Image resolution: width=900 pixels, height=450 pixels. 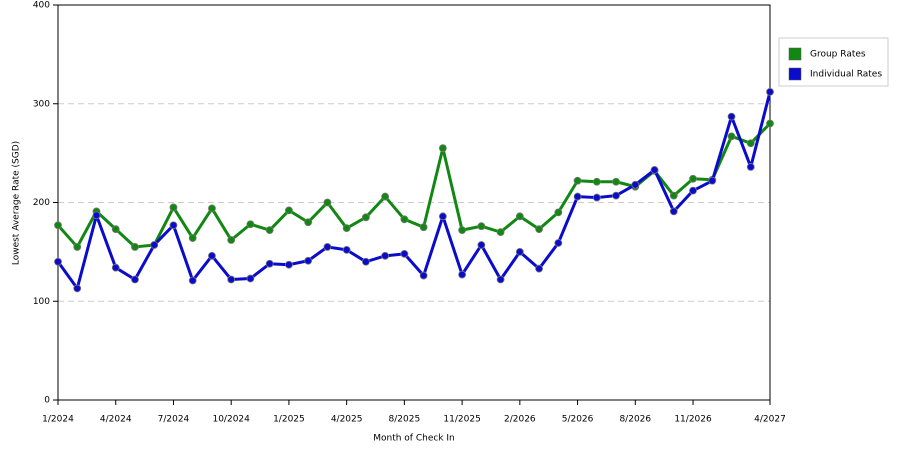 I want to click on x-tick-label: 2/2026, so click(x=520, y=420).